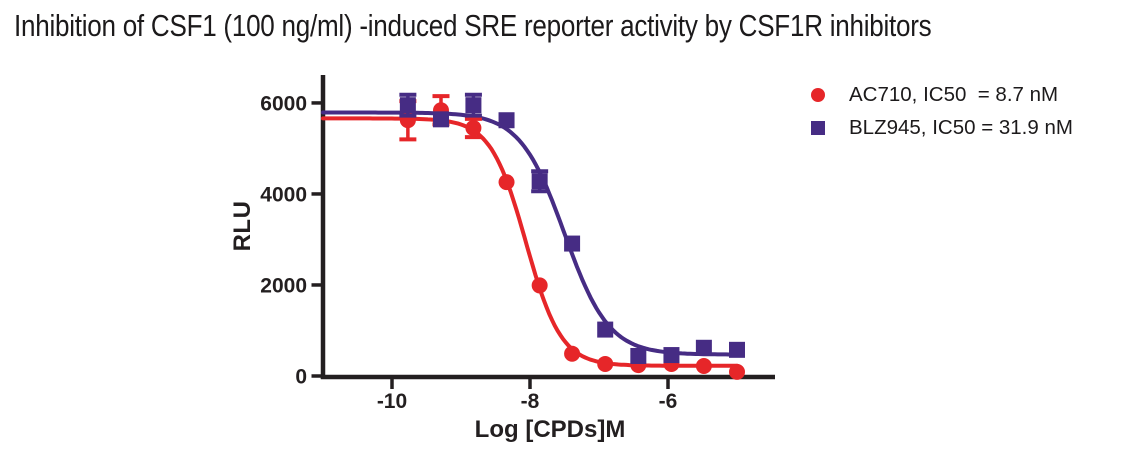 The width and height of the screenshot is (1131, 454). What do you see at coordinates (668, 401) in the screenshot?
I see `x-tick-label: -6` at bounding box center [668, 401].